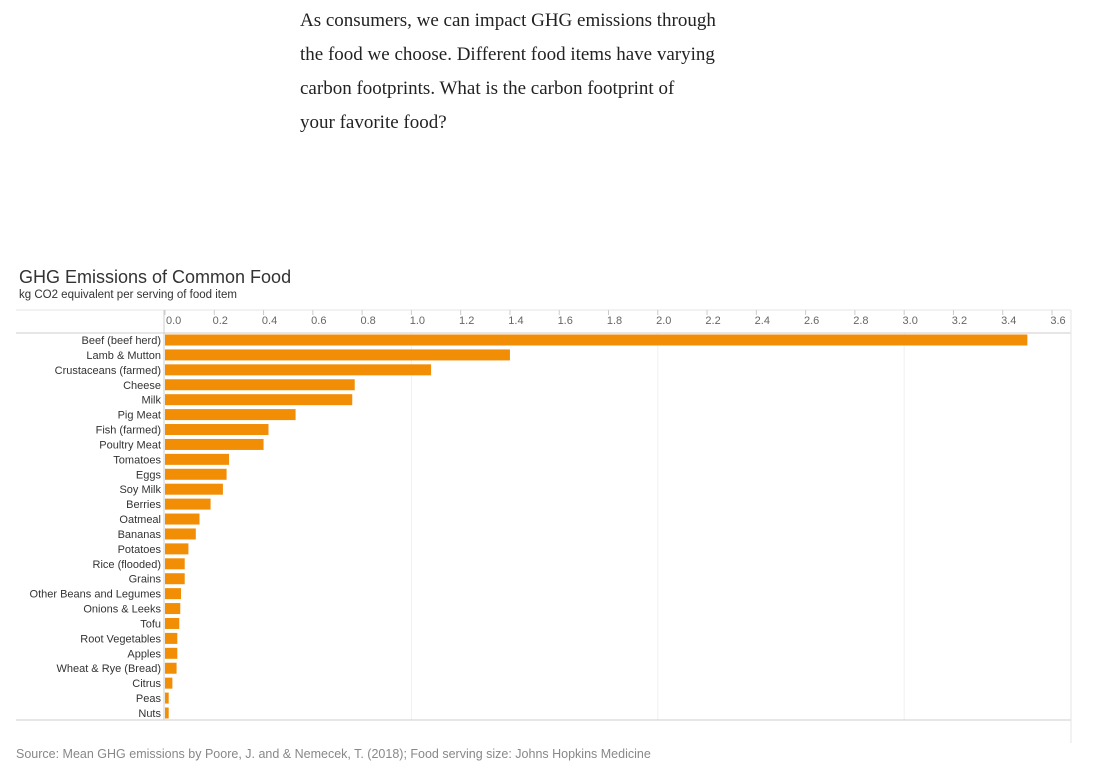 The height and width of the screenshot is (775, 1097). What do you see at coordinates (149, 714) in the screenshot?
I see `category-label: Nuts` at bounding box center [149, 714].